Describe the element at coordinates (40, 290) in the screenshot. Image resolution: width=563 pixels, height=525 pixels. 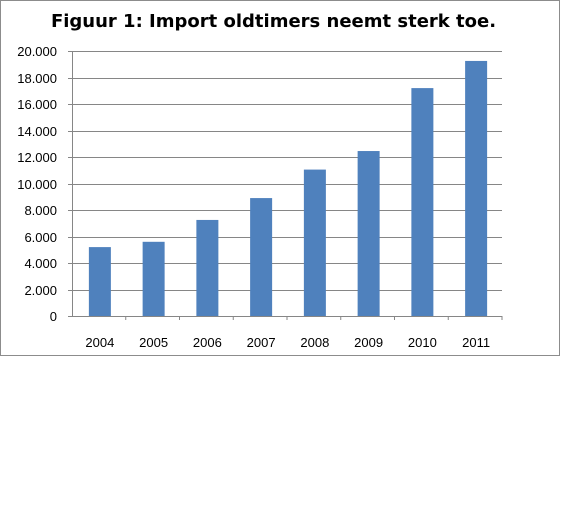
I see `y-tick-label: 2.000` at that location.